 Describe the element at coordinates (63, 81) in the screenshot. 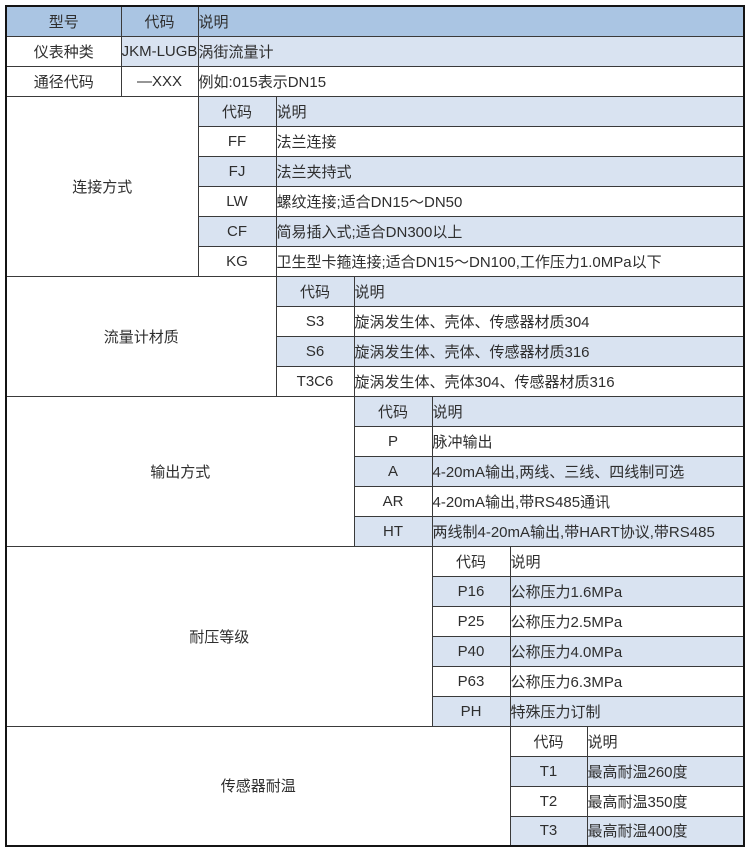

I see `row-label: 通径代码` at that location.